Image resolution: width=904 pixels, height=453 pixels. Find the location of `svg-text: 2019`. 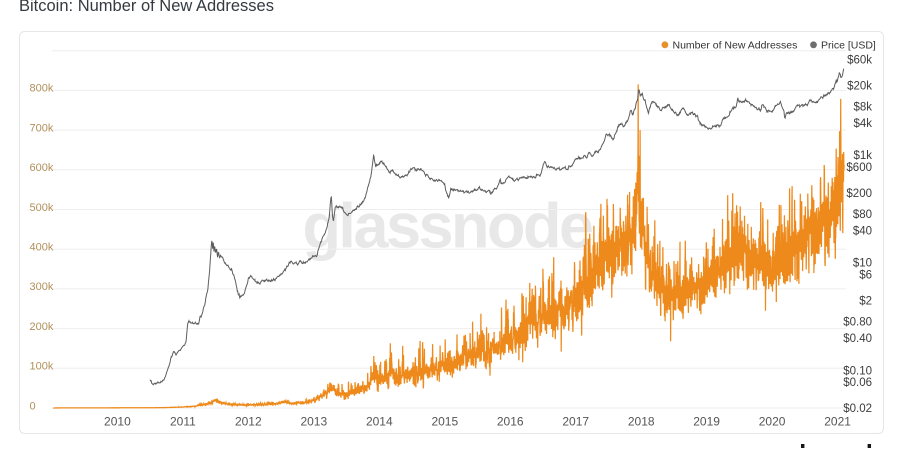

svg-text: 2019 is located at coordinates (706, 421).